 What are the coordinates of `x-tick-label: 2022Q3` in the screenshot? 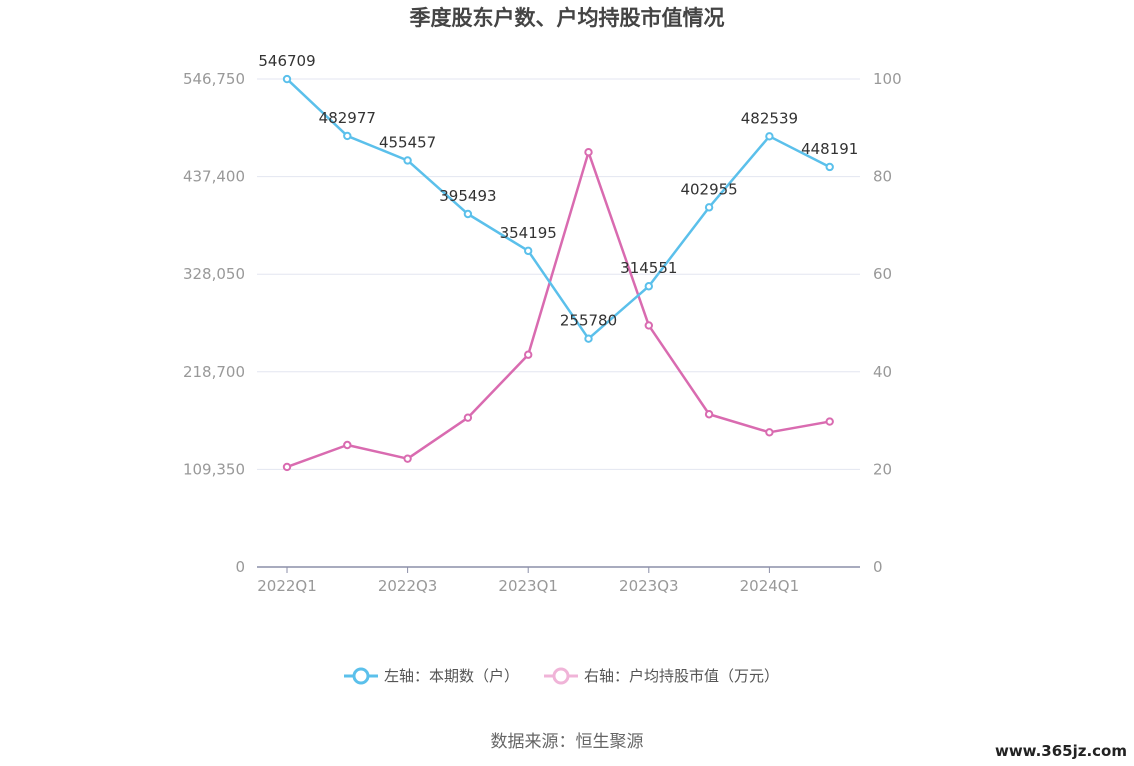 It's located at (408, 586).